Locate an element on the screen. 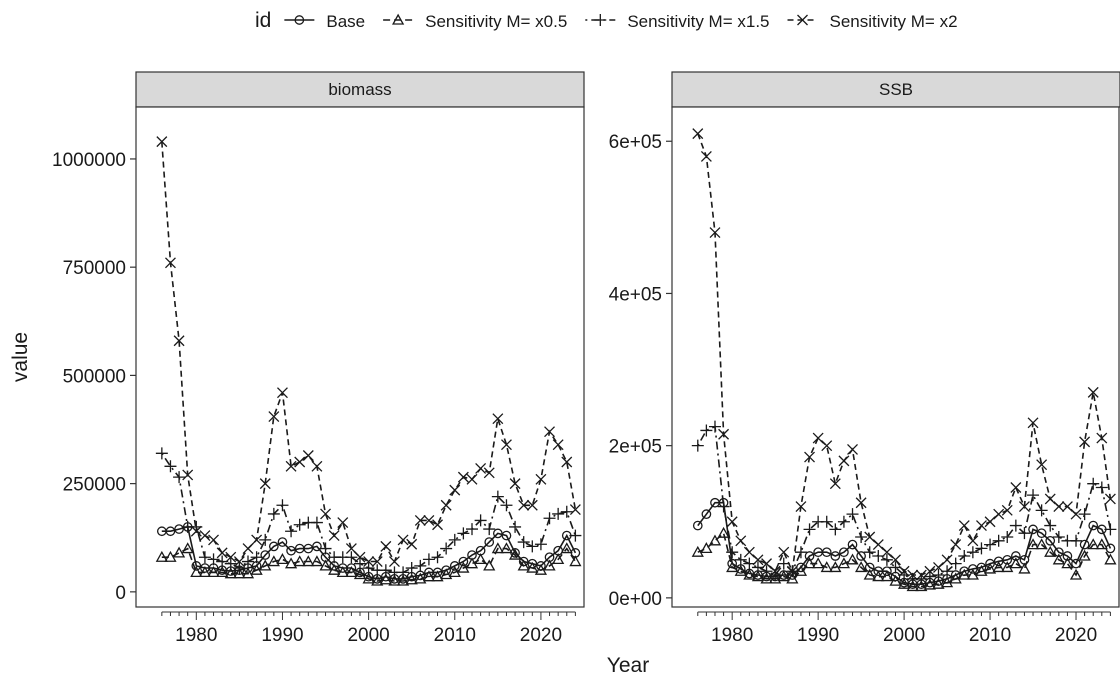 The image size is (1120, 680). legend-entry: Base is located at coordinates (324, 21).